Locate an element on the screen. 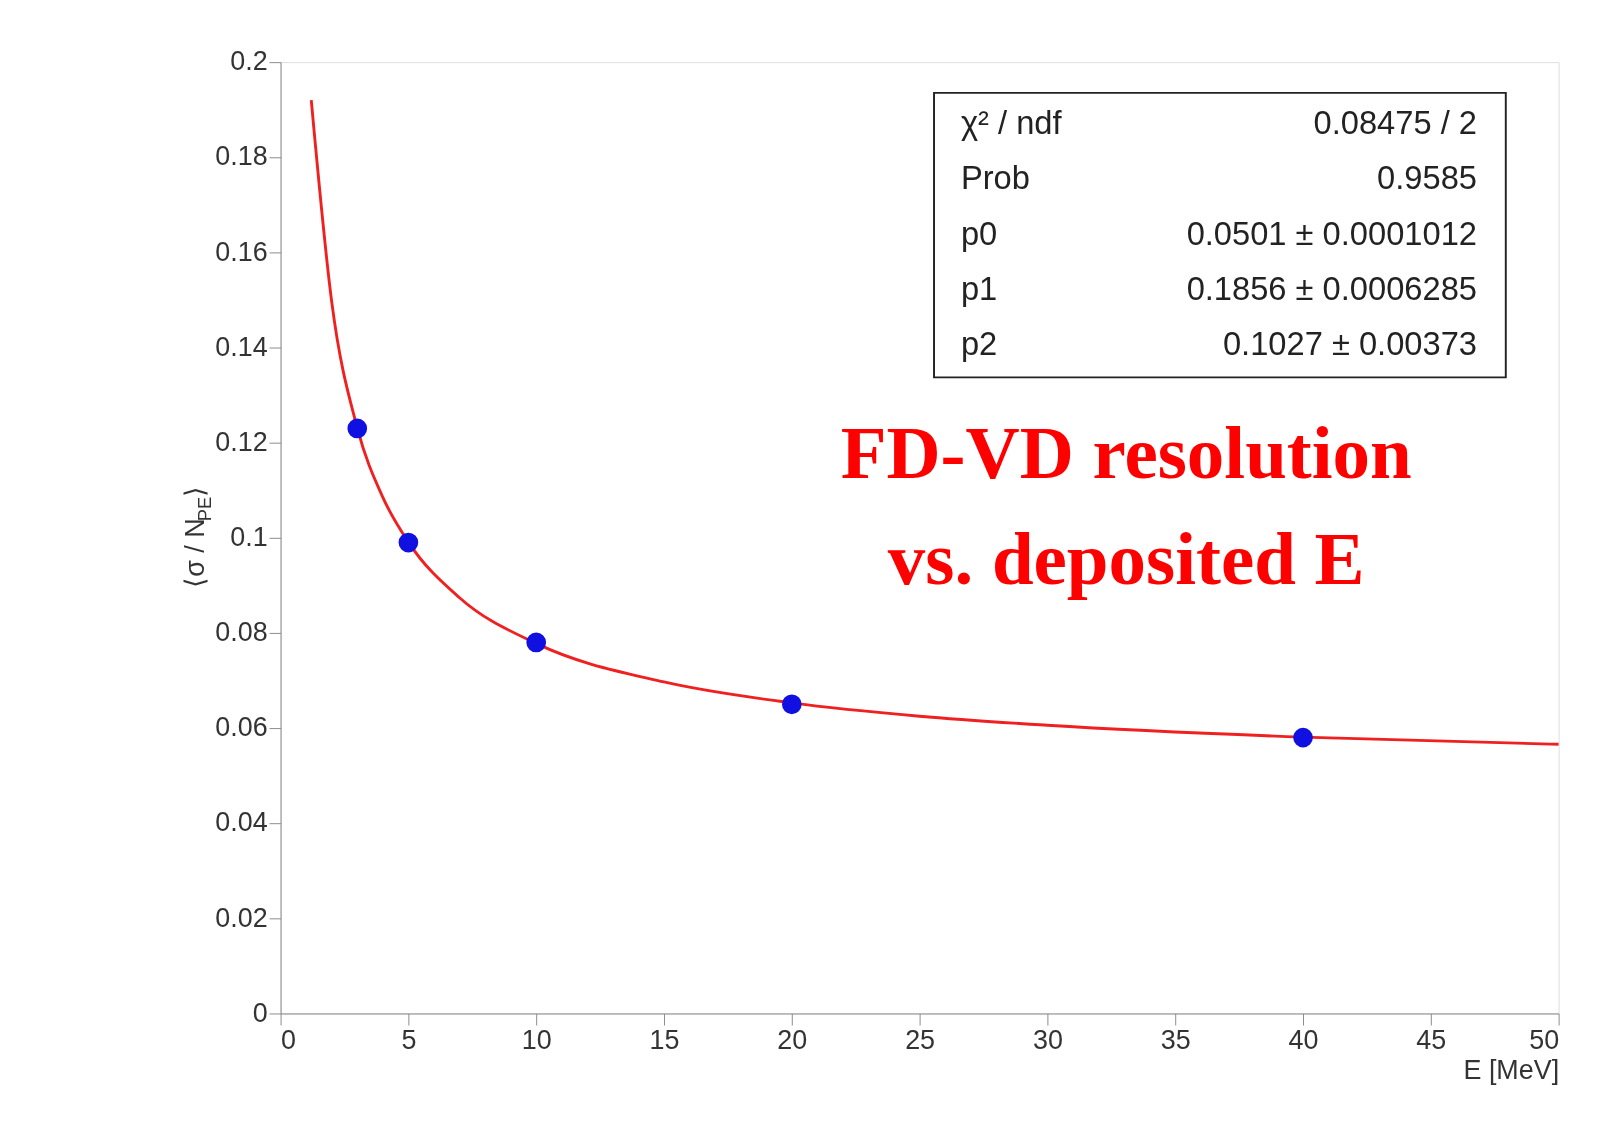  x-tick-label: 50 is located at coordinates (1544, 1039).